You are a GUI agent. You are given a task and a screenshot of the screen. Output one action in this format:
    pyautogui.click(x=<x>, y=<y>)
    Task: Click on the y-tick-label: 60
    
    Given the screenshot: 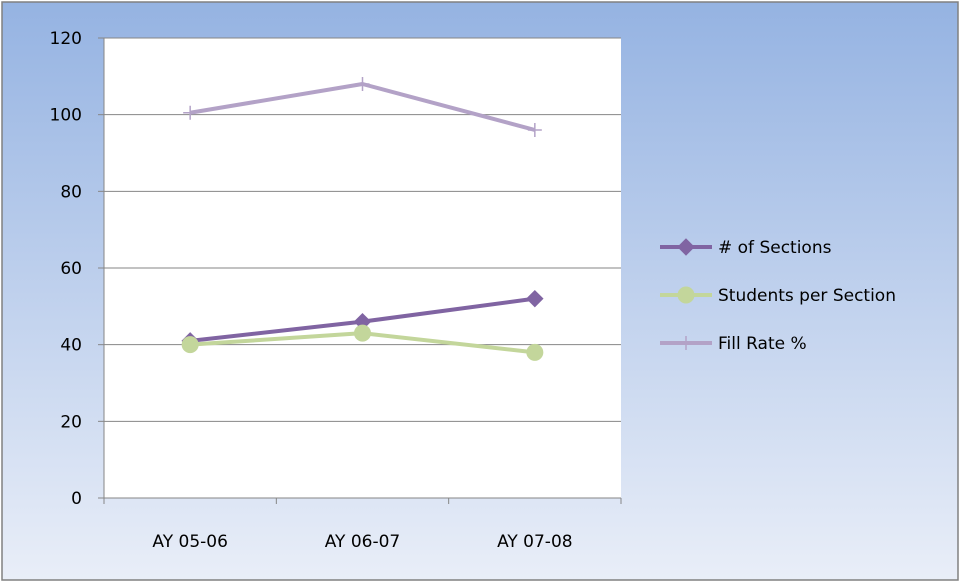 What is the action you would take?
    pyautogui.click(x=71, y=269)
    